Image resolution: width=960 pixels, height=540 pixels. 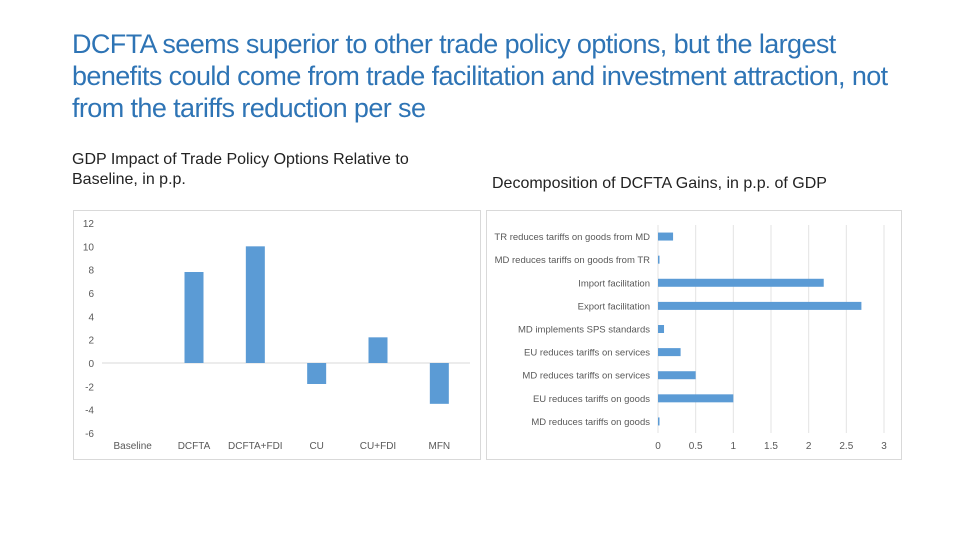 What do you see at coordinates (760, 305) in the screenshot?
I see `bar-export-facilitation` at bounding box center [760, 305].